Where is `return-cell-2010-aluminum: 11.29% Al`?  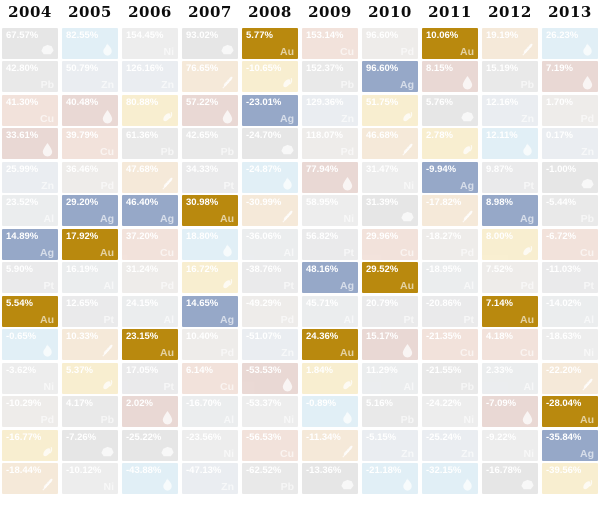 return-cell-2010-aluminum: 11.29% Al is located at coordinates (390, 378).